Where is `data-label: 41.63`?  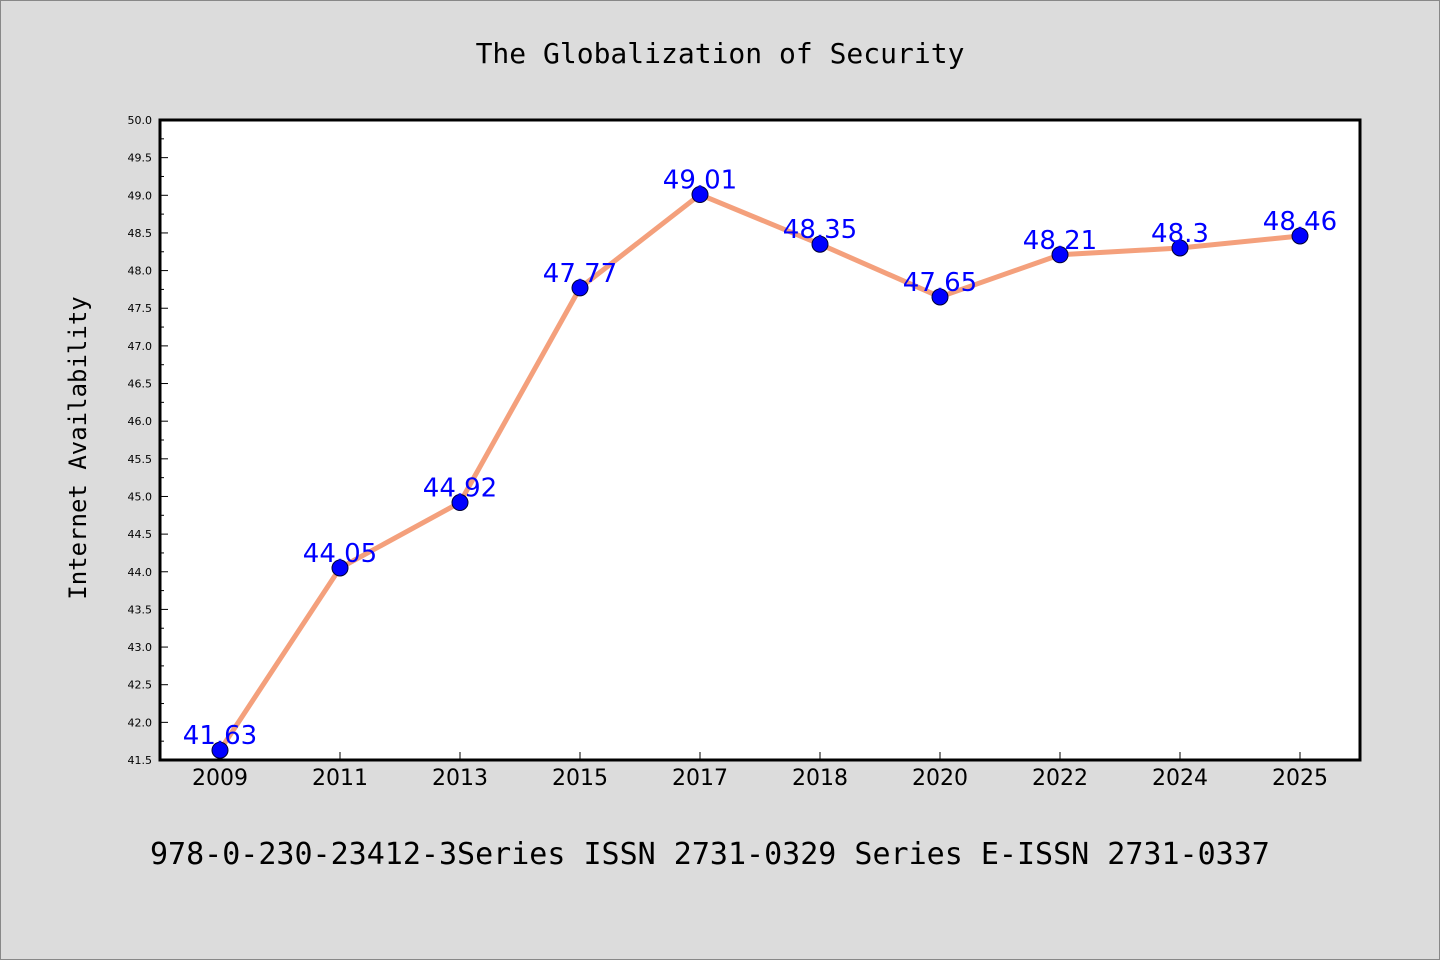
data-label: 41.63 is located at coordinates (220, 736).